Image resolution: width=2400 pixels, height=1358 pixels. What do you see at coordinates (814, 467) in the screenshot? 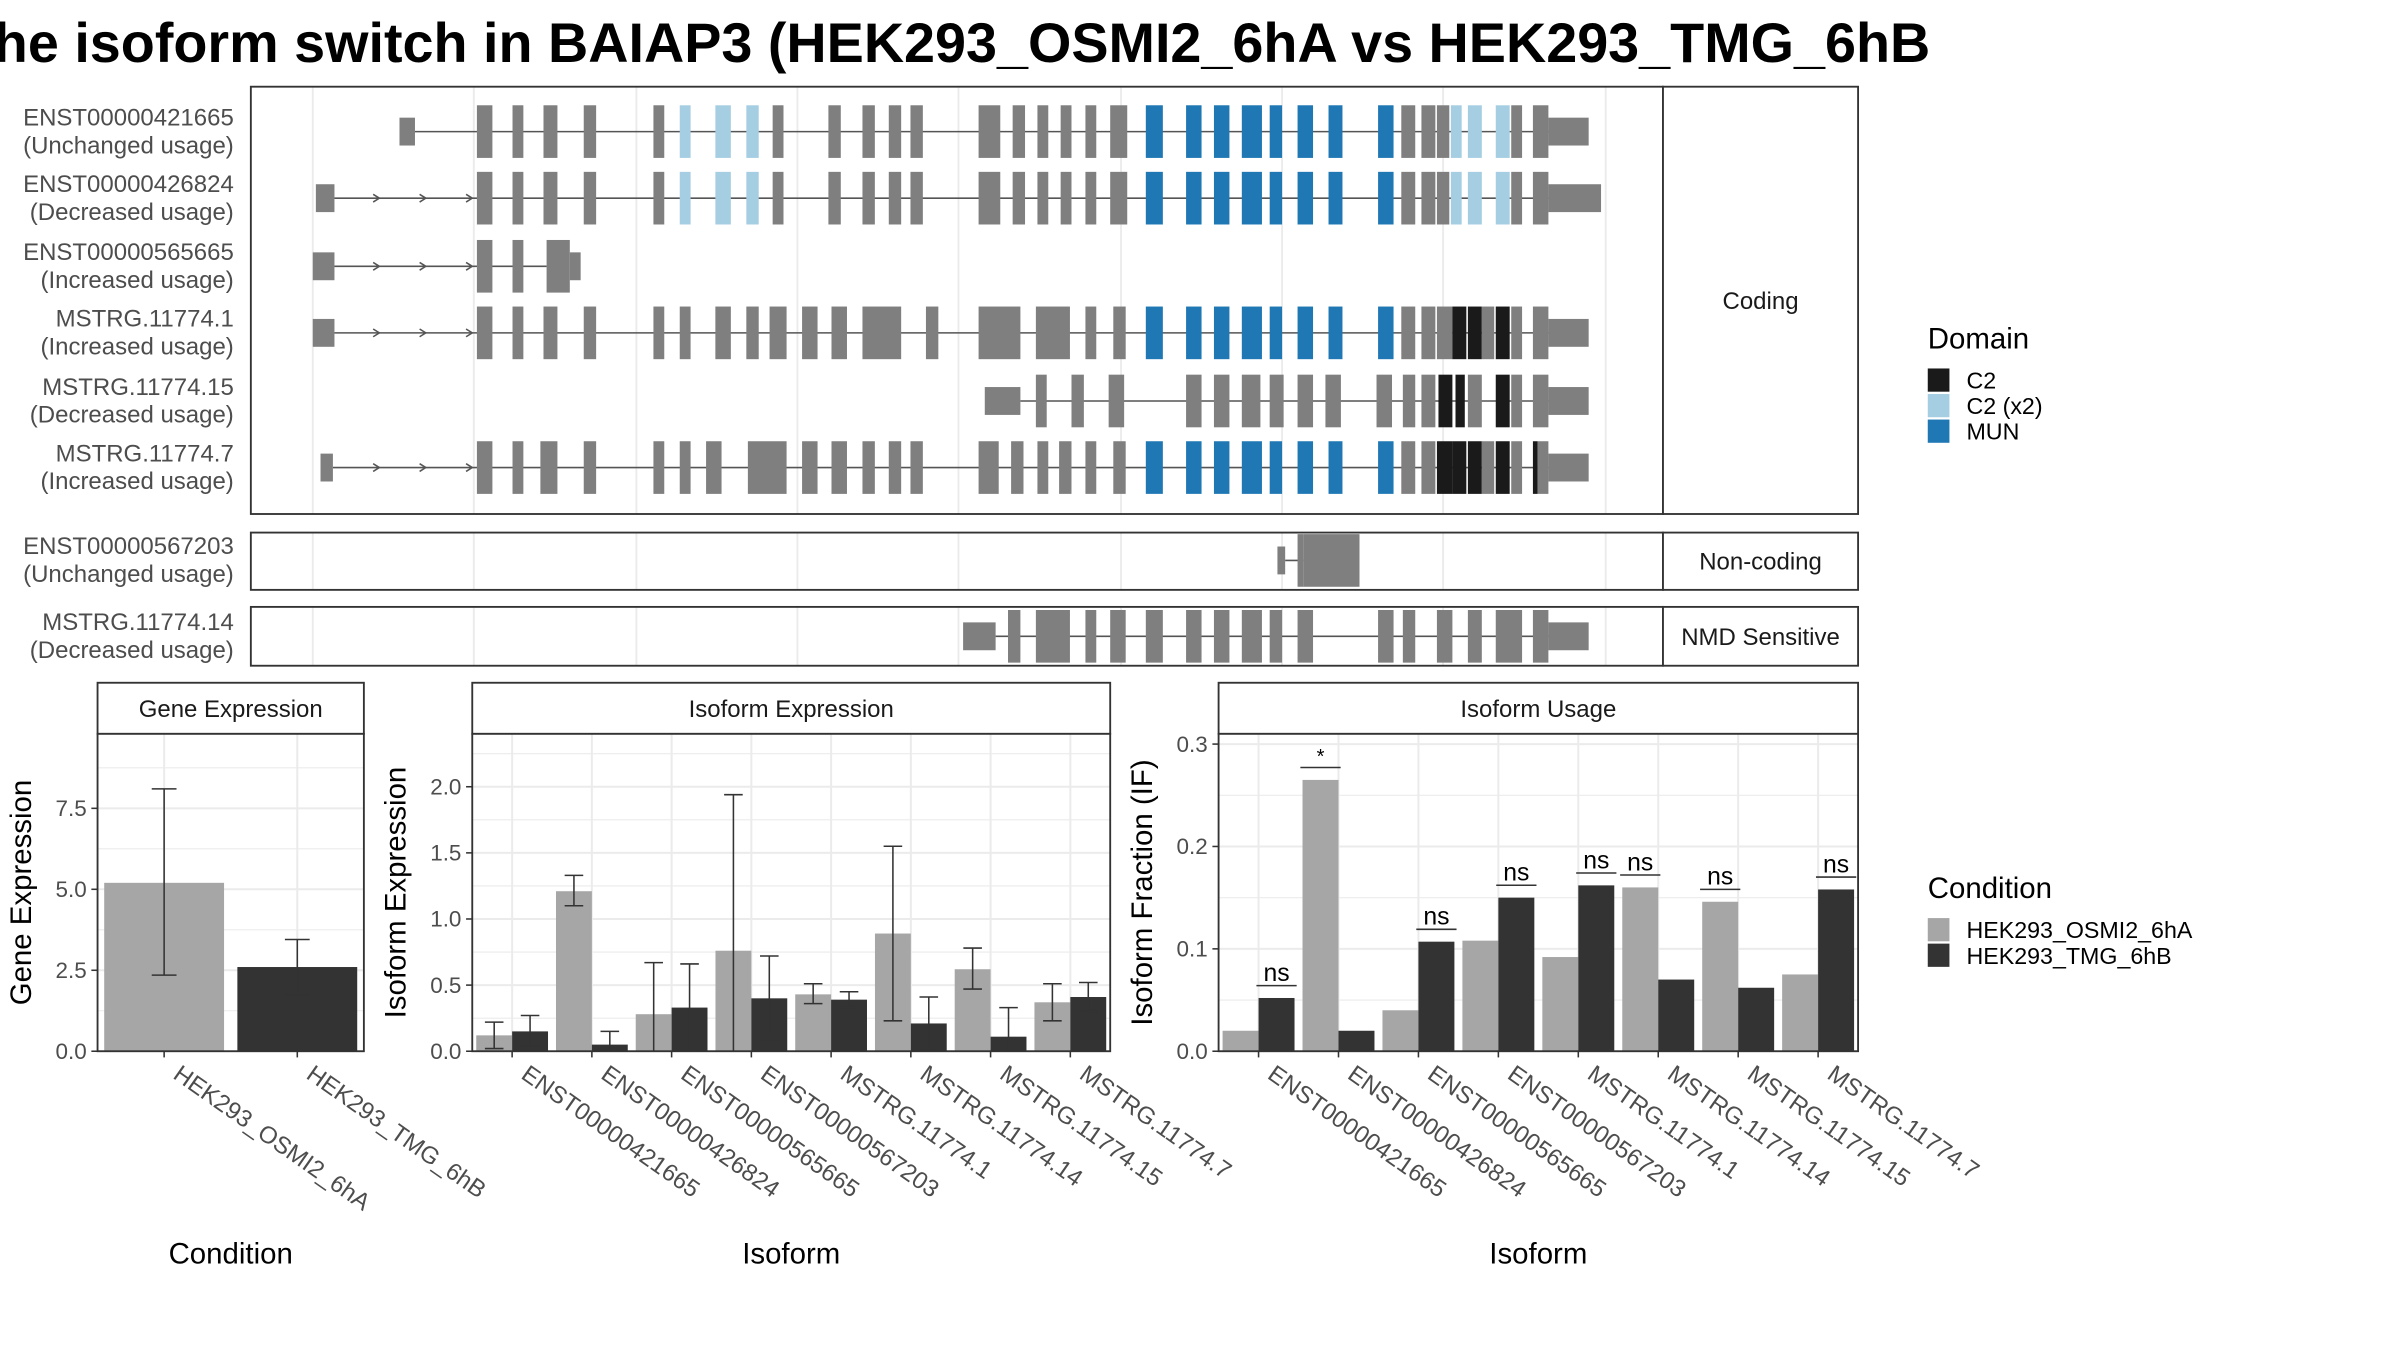
I see `transcript-MSTRG.11774.7: MSTRG.11774.7(Increased usage)` at bounding box center [814, 467].